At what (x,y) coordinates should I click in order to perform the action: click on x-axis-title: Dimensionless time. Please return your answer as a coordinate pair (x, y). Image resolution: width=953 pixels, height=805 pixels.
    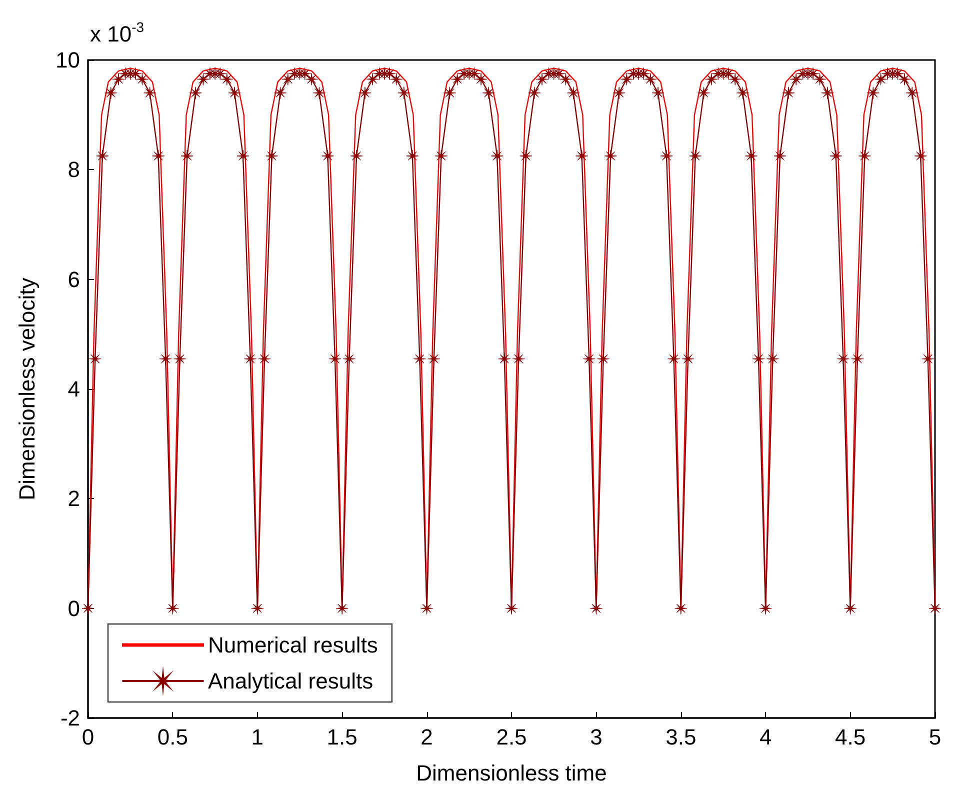
    Looking at the image, I should click on (511, 773).